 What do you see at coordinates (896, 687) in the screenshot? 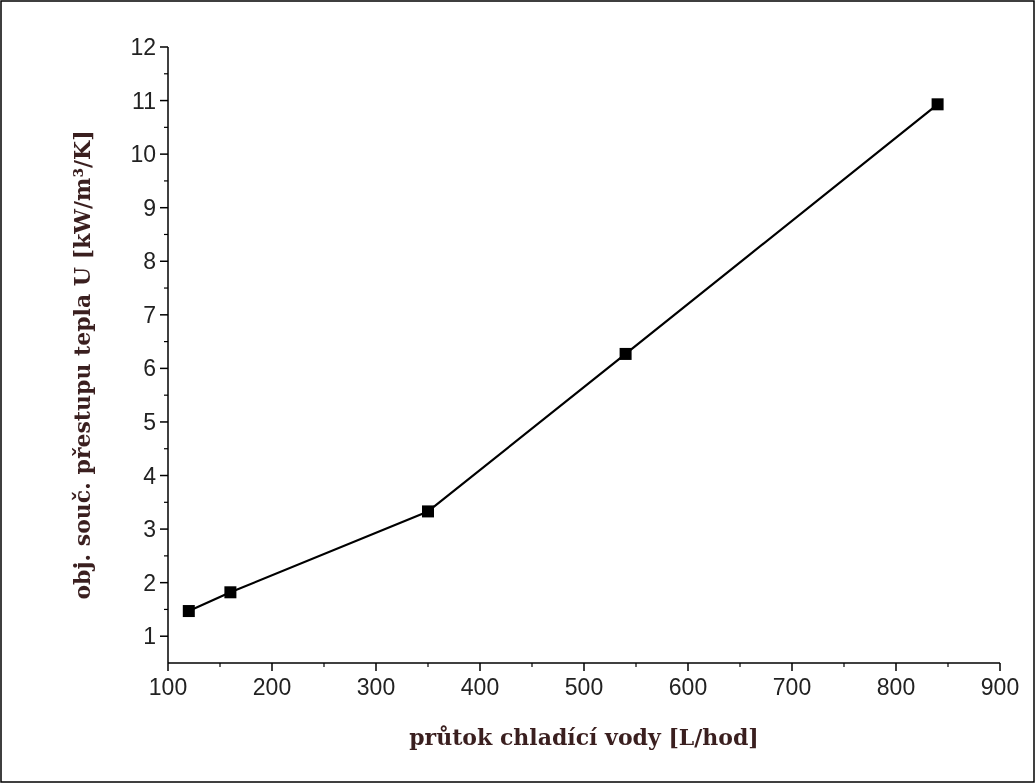
I see `x-tick-label: 800` at bounding box center [896, 687].